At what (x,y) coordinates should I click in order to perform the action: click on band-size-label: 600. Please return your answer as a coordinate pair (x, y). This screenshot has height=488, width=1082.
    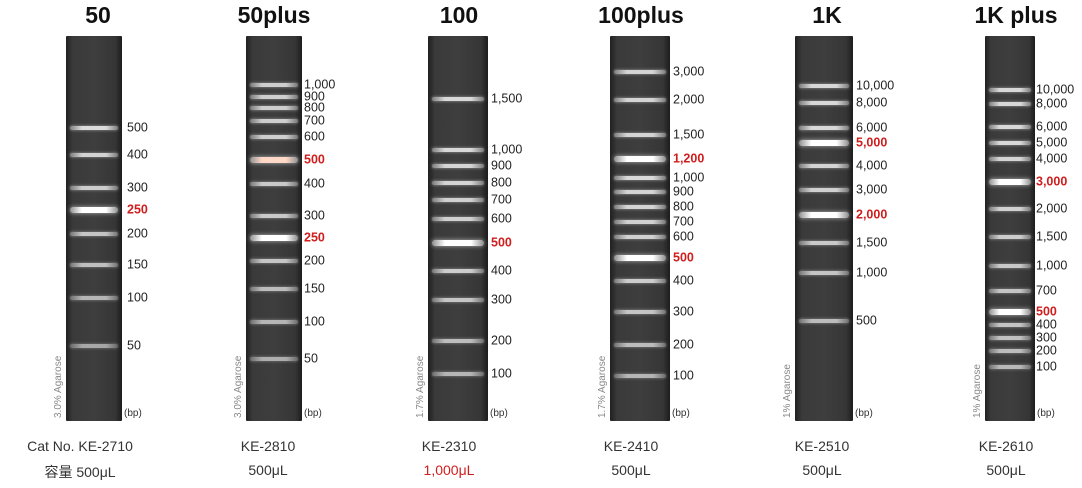
    Looking at the image, I should click on (314, 136).